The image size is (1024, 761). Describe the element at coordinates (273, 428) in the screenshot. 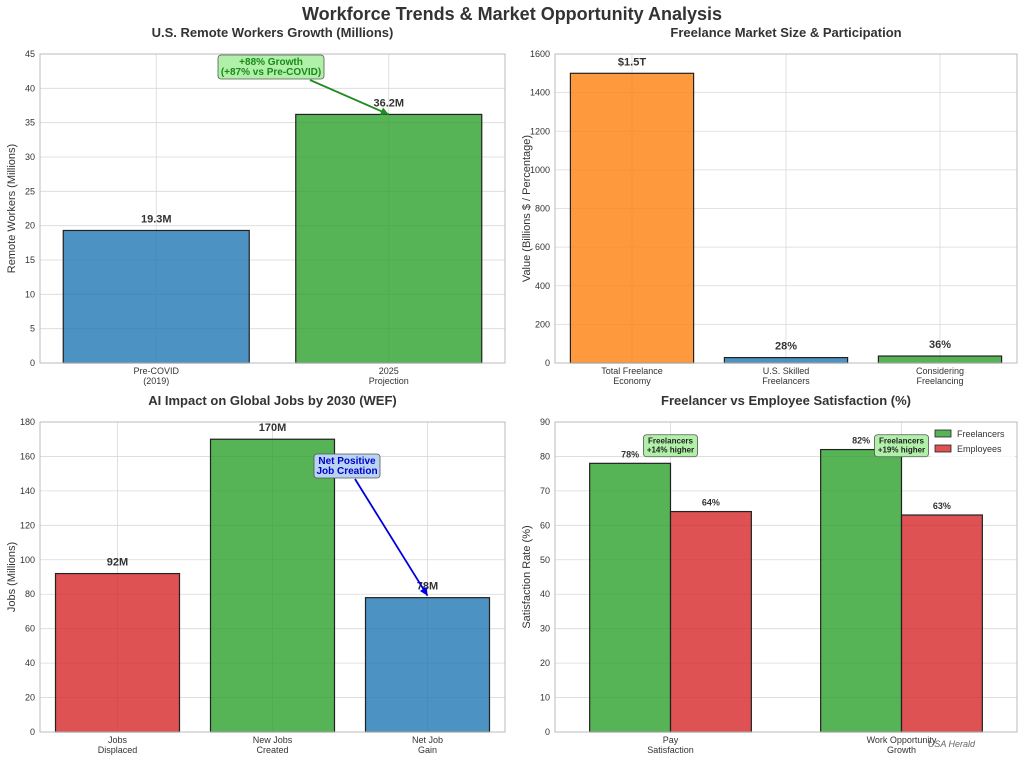

I see `bar-value-label: 170M` at that location.